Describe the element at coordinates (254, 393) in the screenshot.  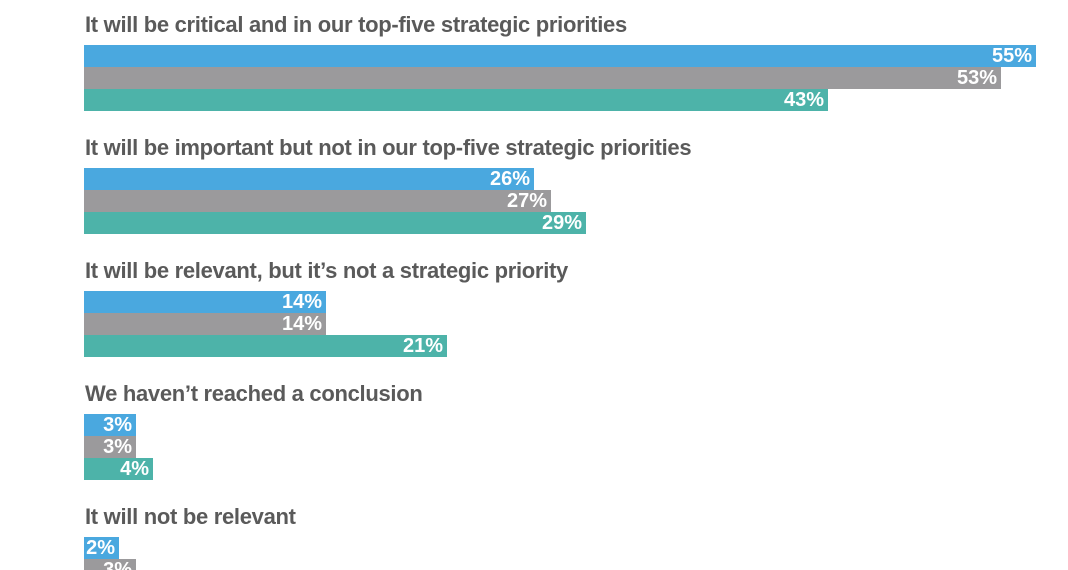
I see `category-label: We haven’t reached a conclusion` at that location.